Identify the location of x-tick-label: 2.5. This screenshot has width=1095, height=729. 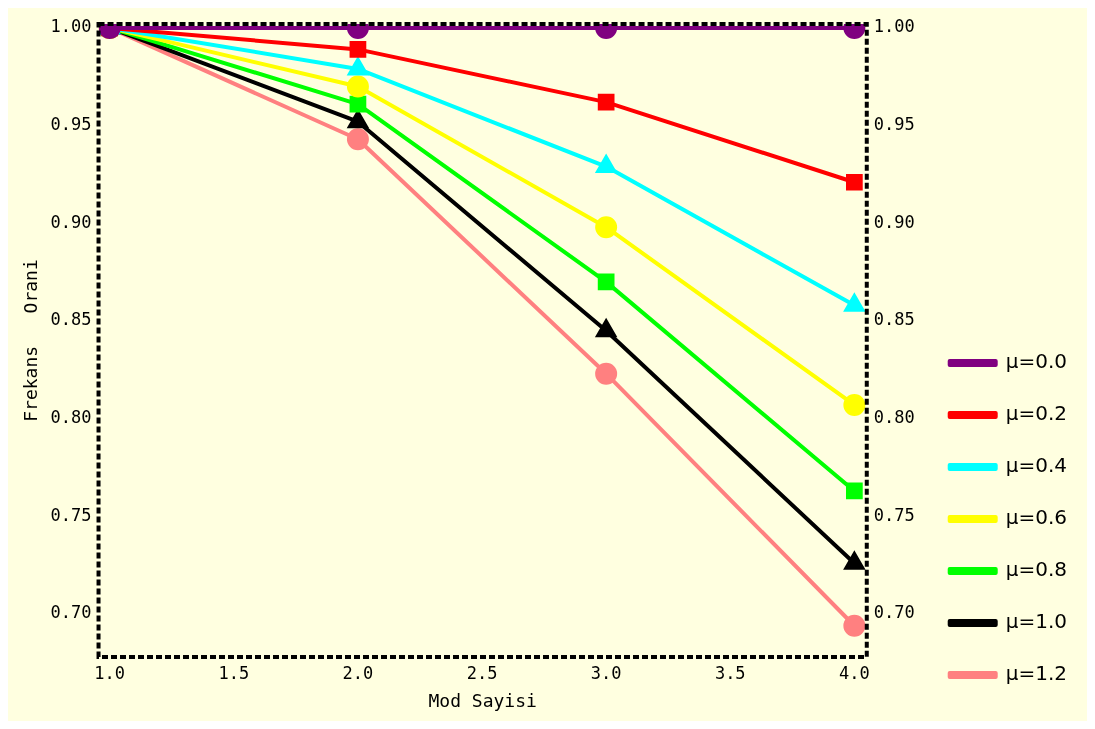
(482, 672).